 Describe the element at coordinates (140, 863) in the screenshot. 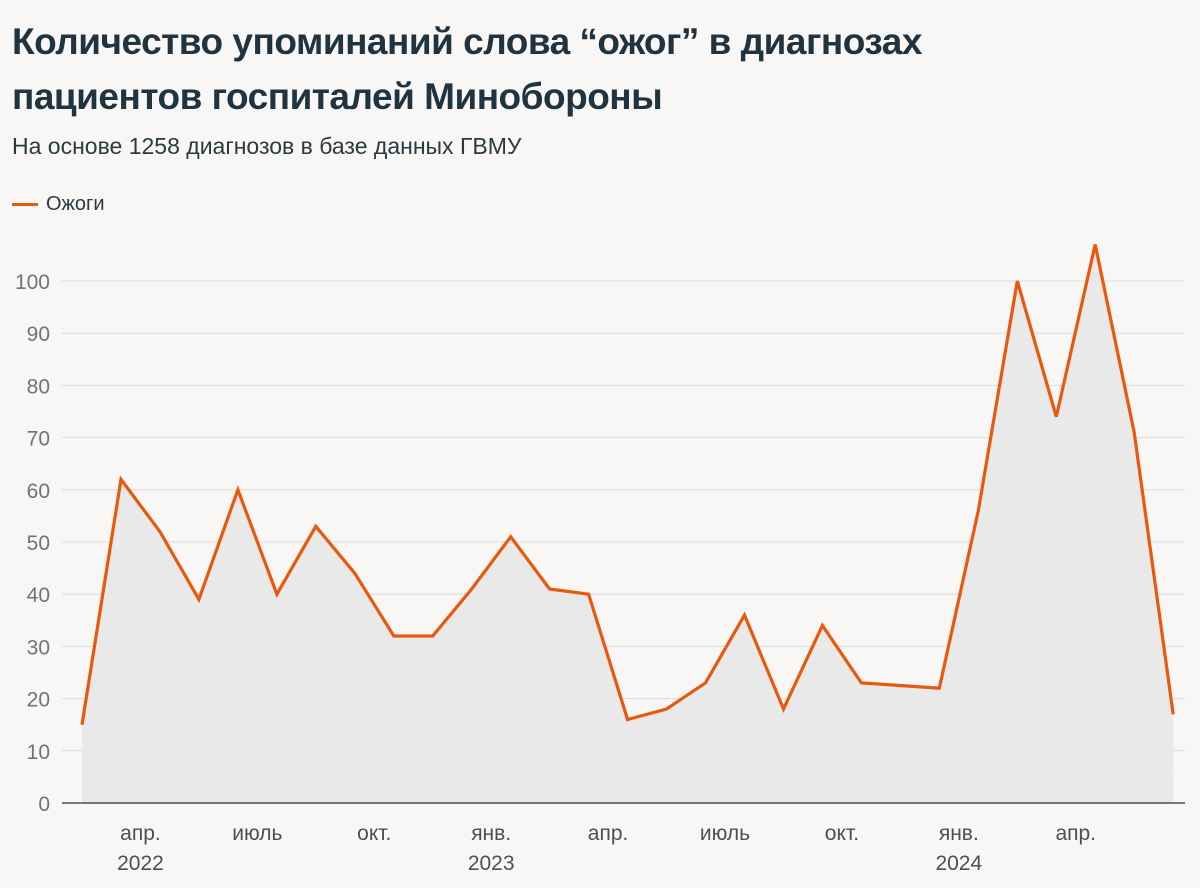

I see `x-tick-year-2022: 2022` at that location.